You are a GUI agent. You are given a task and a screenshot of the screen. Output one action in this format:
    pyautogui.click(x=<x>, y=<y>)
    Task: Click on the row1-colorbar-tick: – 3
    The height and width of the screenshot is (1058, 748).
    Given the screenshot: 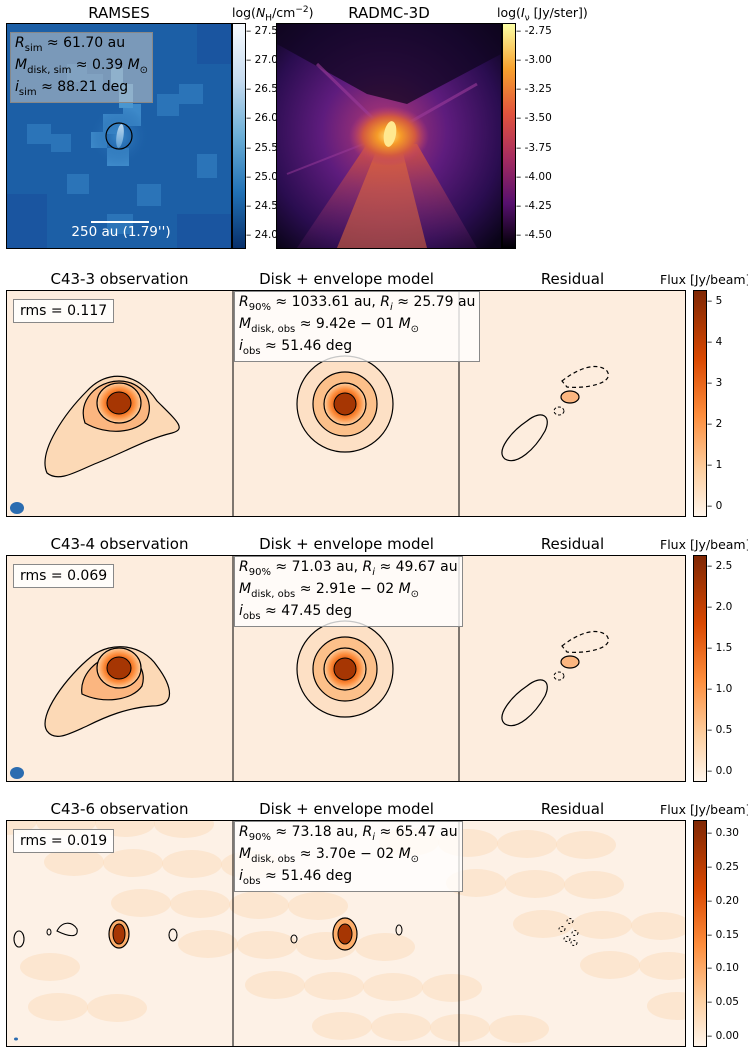 What is the action you would take?
    pyautogui.click(x=715, y=383)
    